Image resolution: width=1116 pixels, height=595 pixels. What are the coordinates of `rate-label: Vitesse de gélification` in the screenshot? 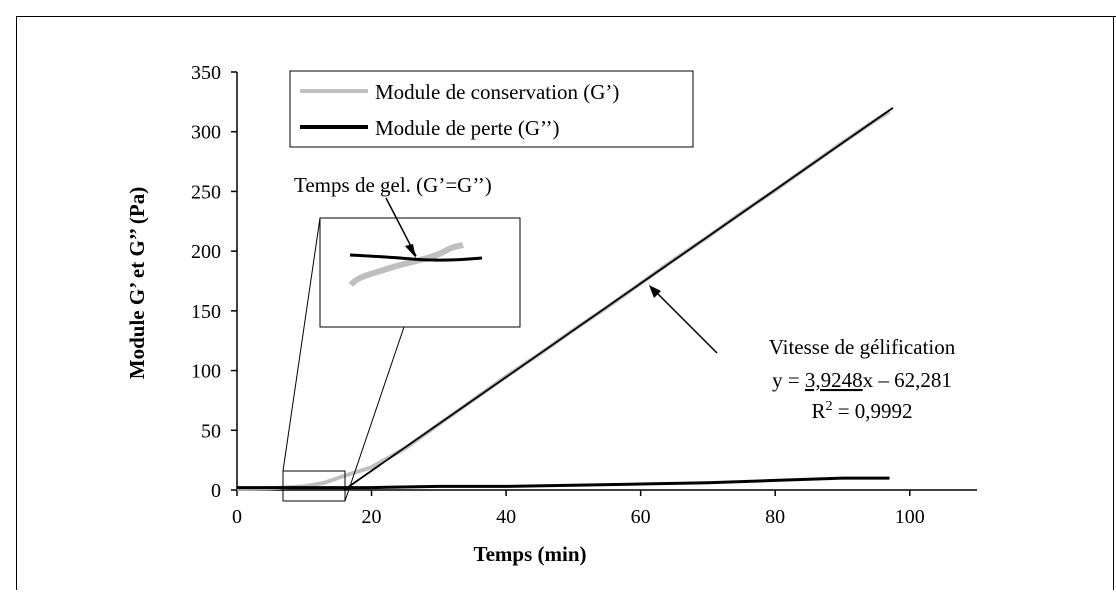 It's located at (862, 347).